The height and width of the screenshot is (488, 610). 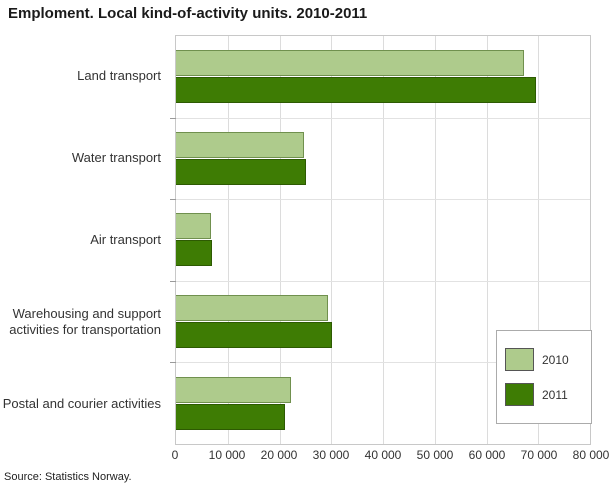 I want to click on legend-label: 2011, so click(x=555, y=394).